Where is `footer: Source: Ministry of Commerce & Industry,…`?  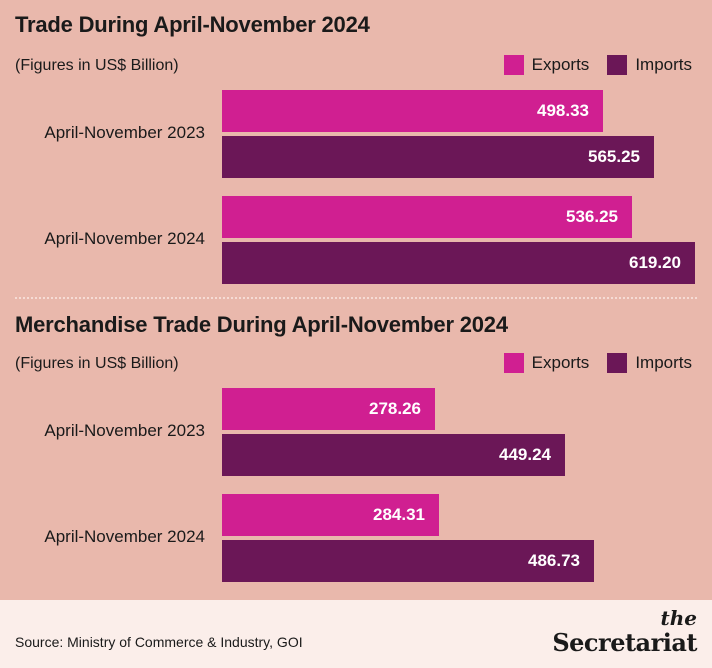 footer: Source: Ministry of Commerce & Industry,… is located at coordinates (356, 634).